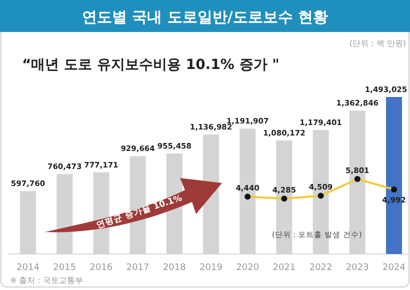 Image resolution: width=410 pixels, height=290 pixels. Describe the element at coordinates (284, 268) in the screenshot. I see `x-tick-label: 2021` at that location.